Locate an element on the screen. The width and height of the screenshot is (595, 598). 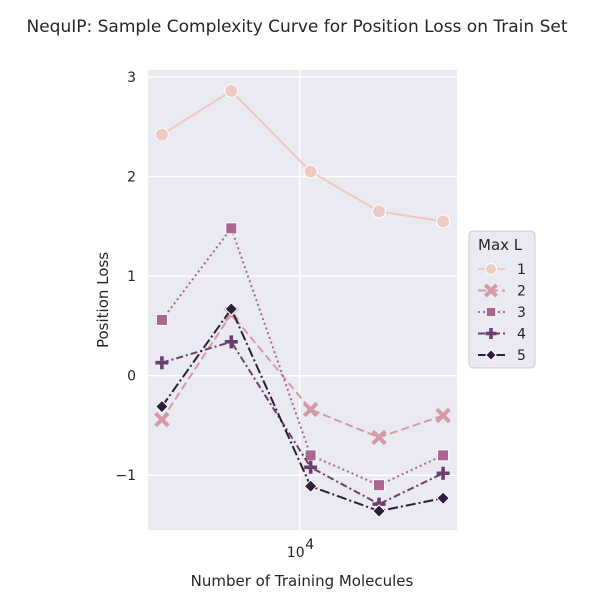
y-tick-label: 2 is located at coordinates (131, 178).